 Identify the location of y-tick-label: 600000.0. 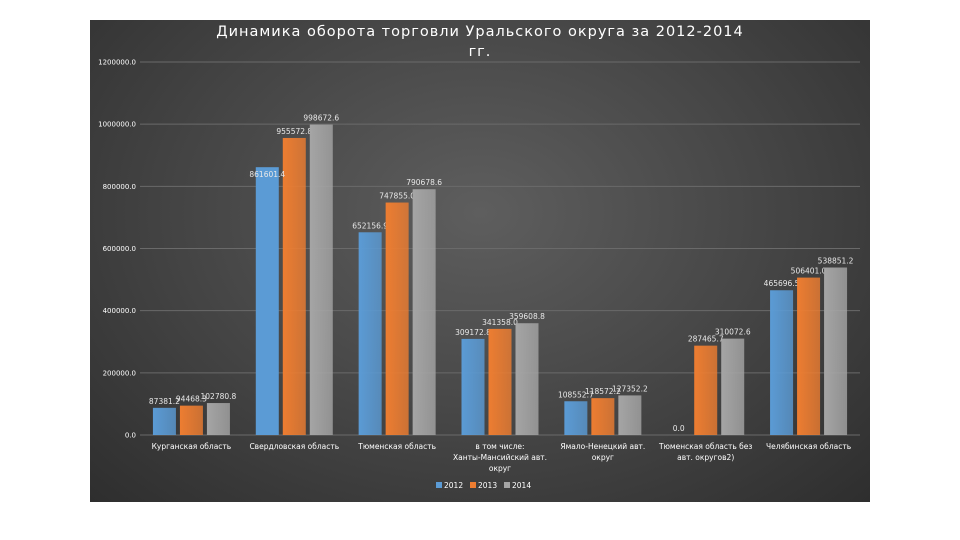
(119, 249).